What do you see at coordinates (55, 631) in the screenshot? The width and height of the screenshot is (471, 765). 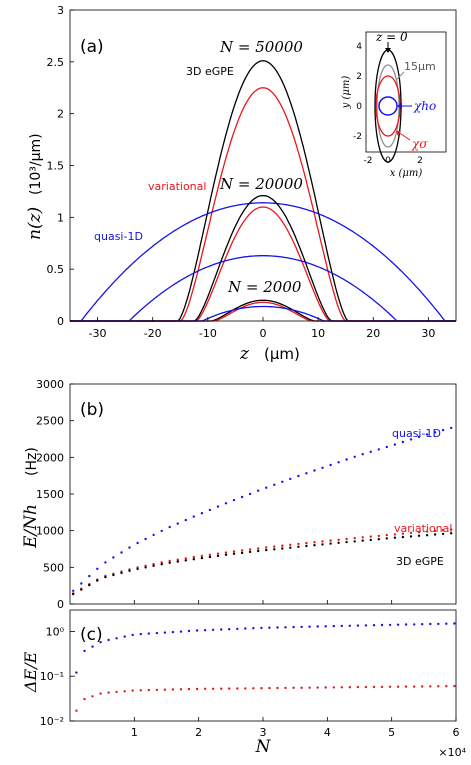 I see `panel-c-ytick-label: 10⁰` at bounding box center [55, 631].